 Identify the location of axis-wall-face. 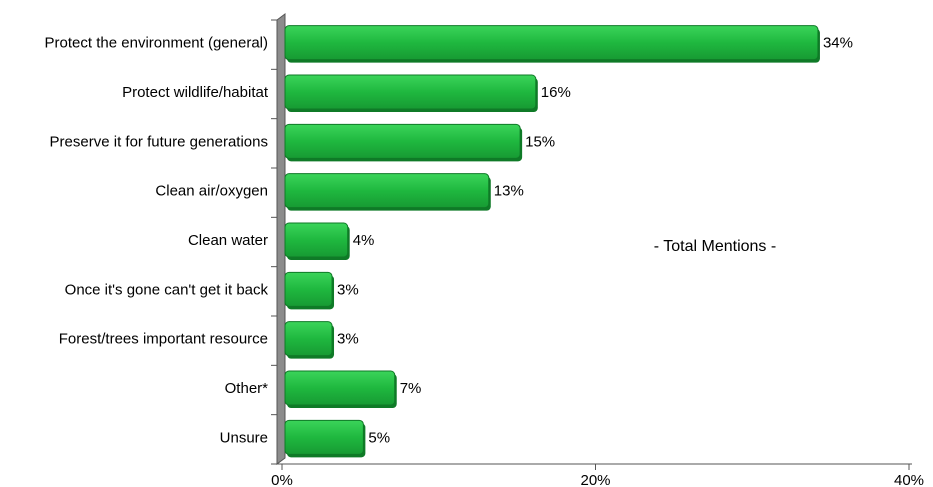
(281, 239).